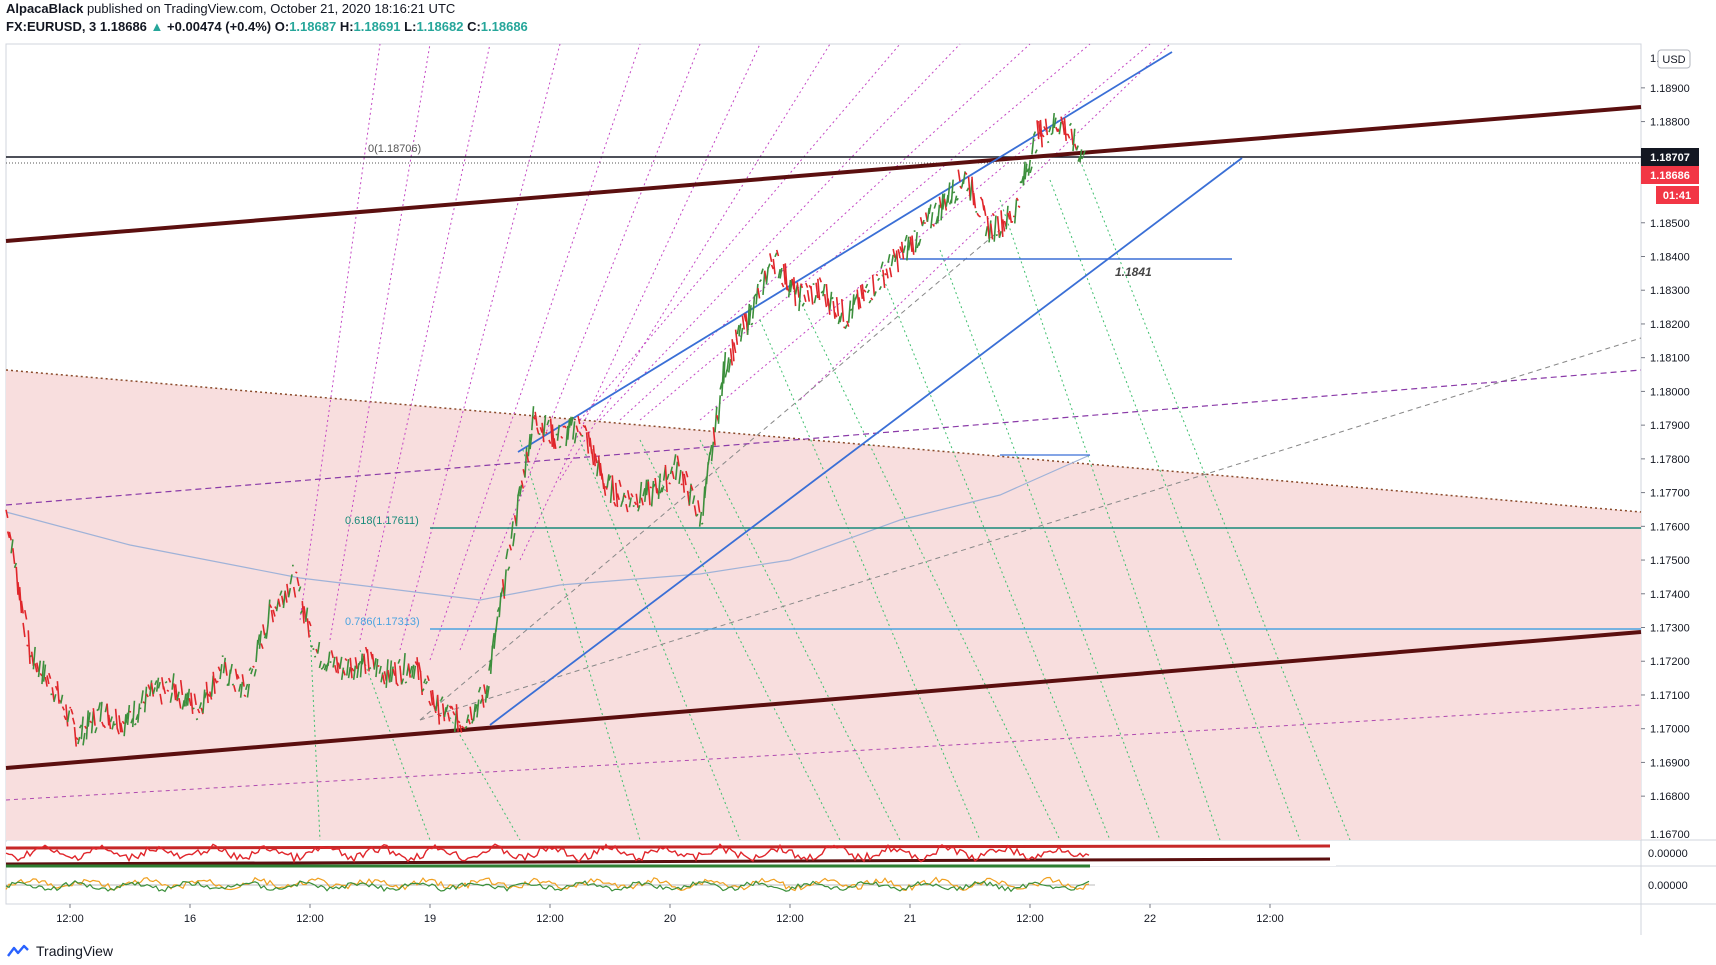 This screenshot has height=965, width=1716. I want to click on purple-dashed-line, so click(823, 437).